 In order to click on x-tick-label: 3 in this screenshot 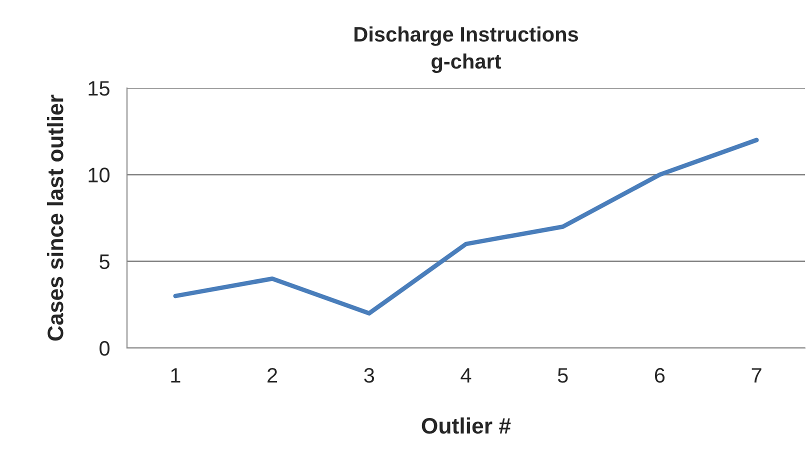, I will do `click(369, 375)`.